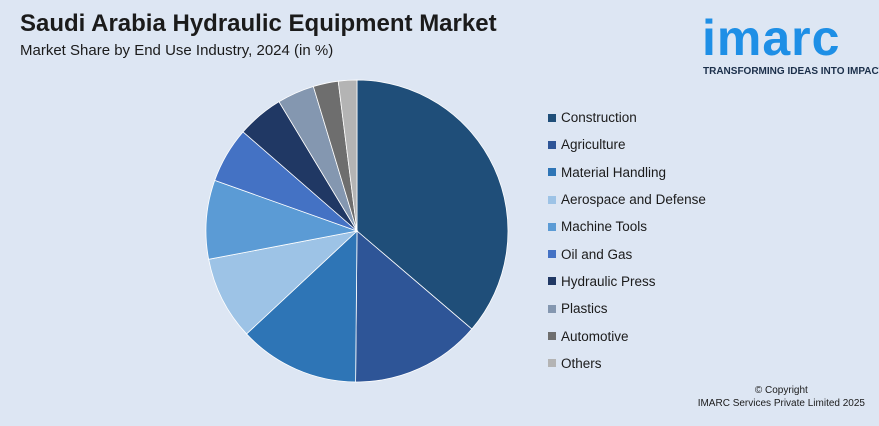 The width and height of the screenshot is (879, 426). I want to click on legend-item: Automotive, so click(627, 335).